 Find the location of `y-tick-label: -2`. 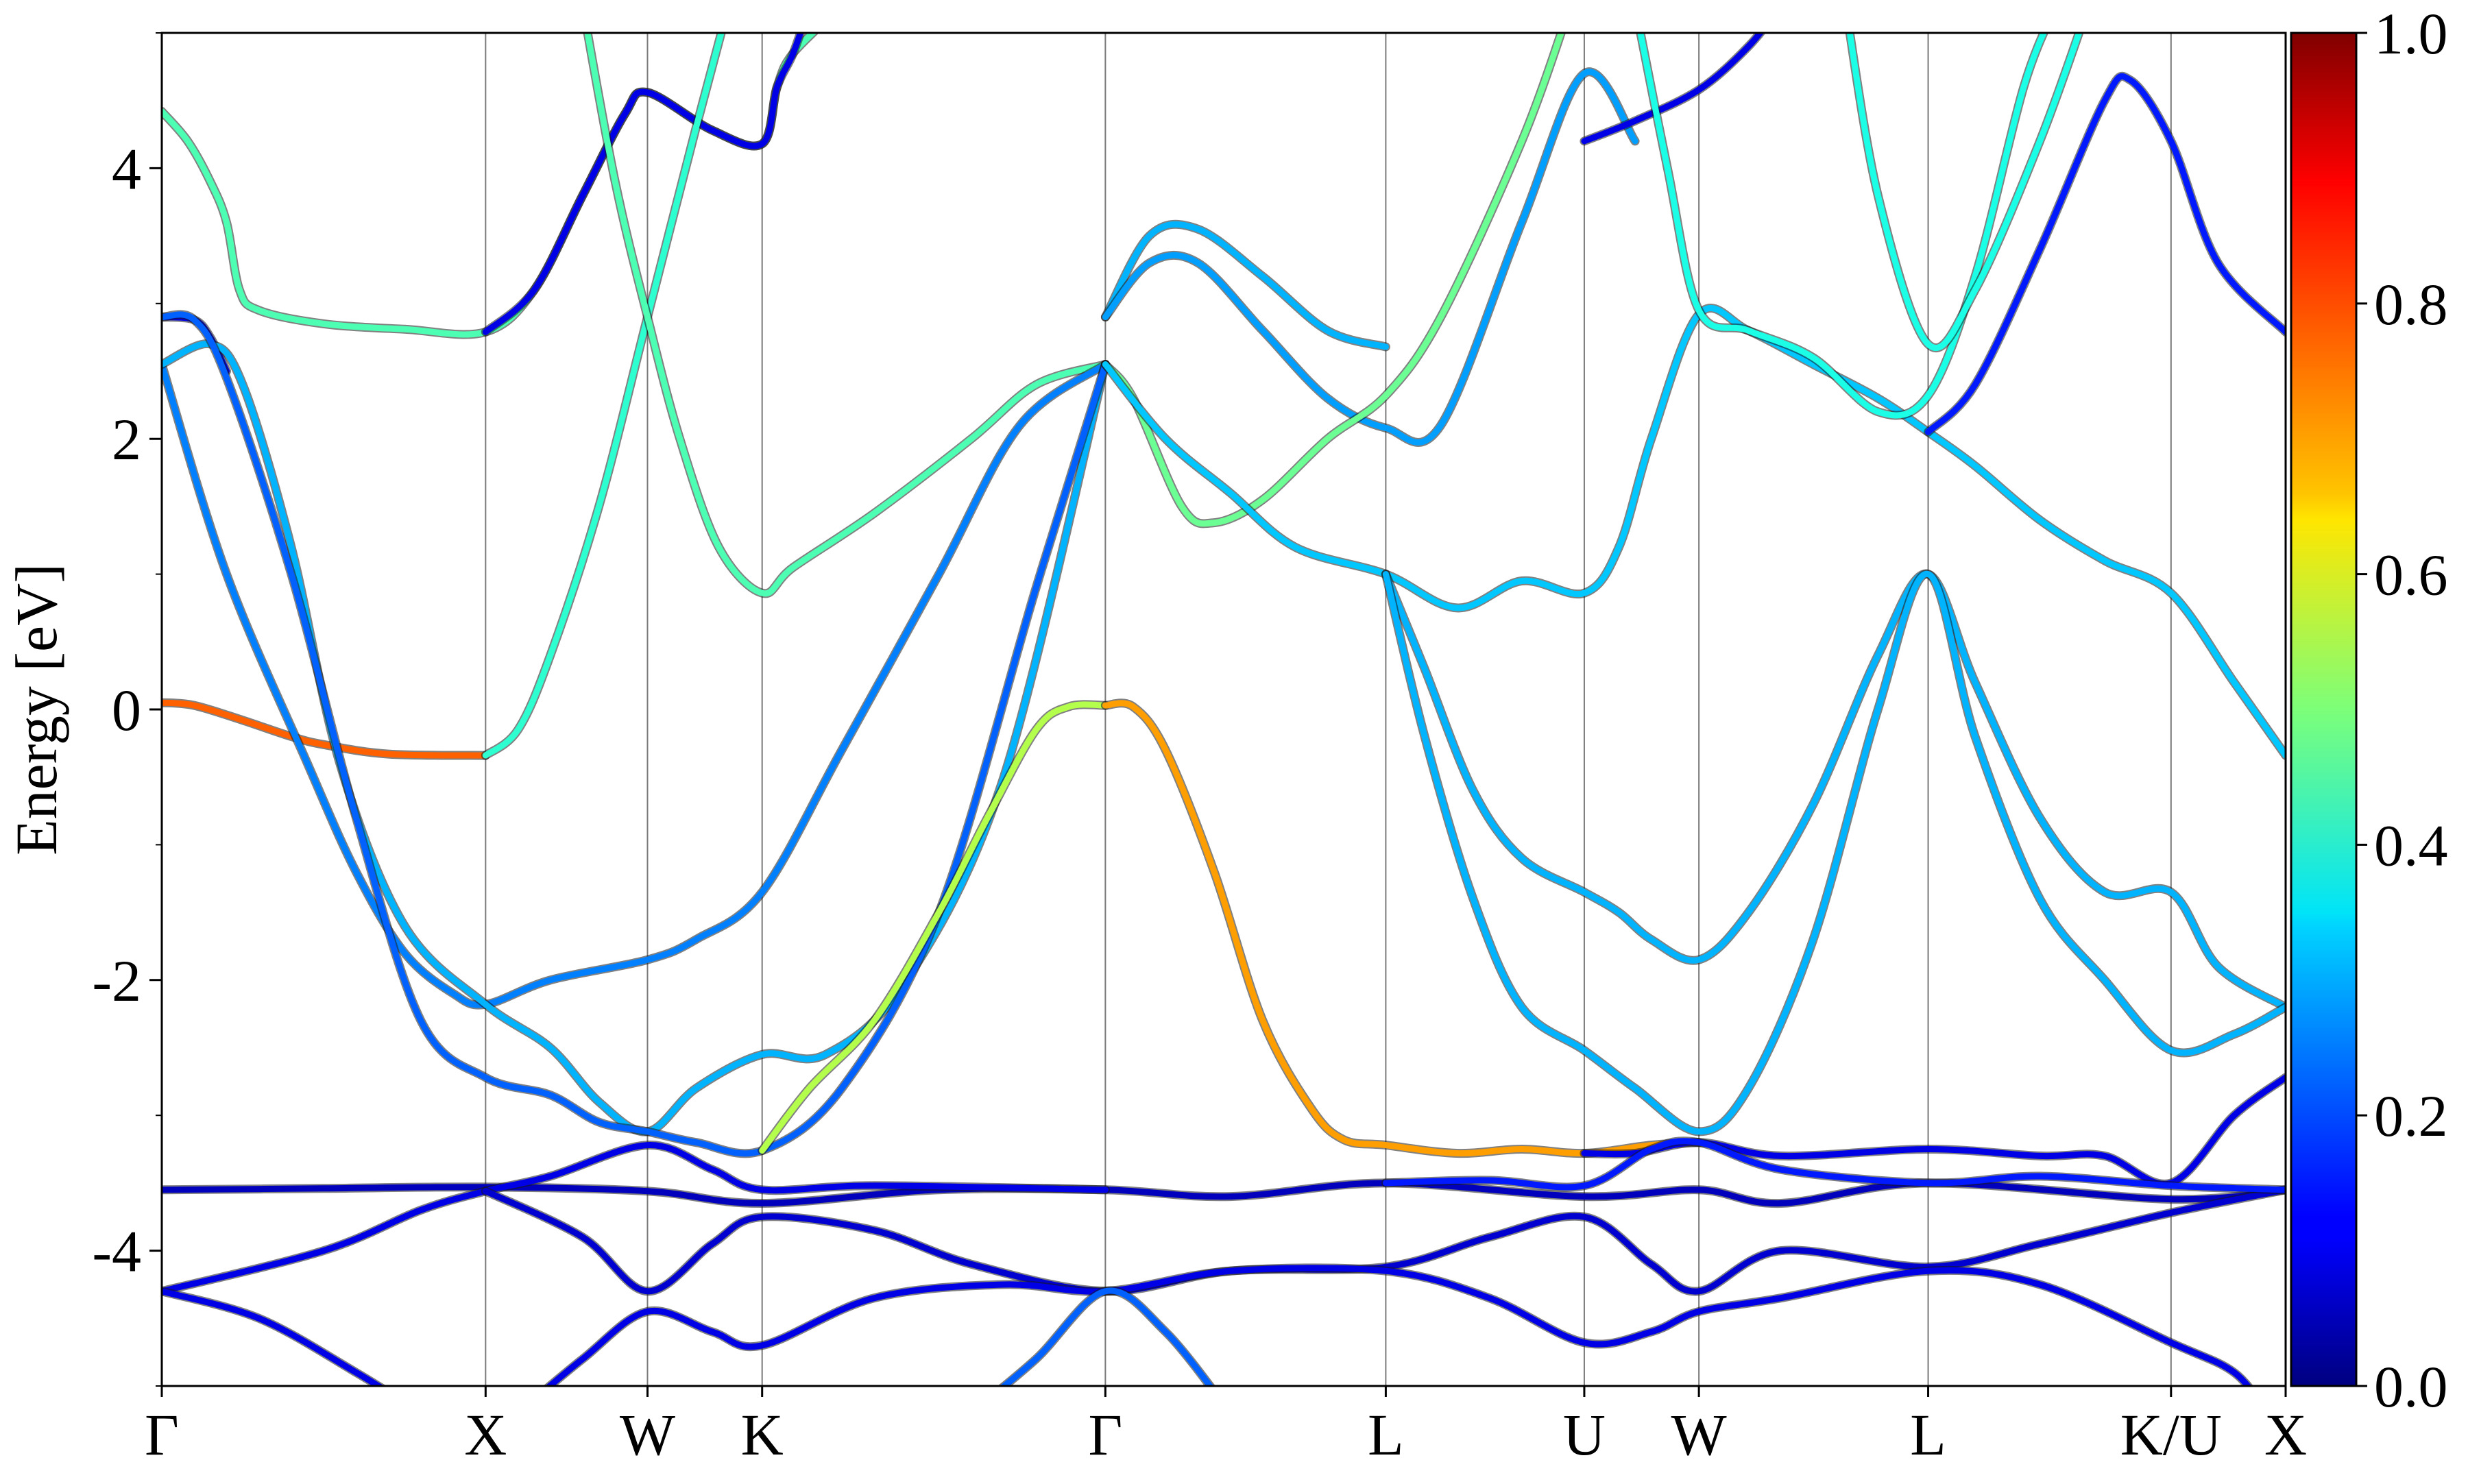

y-tick-label: -2 is located at coordinates (117, 981).